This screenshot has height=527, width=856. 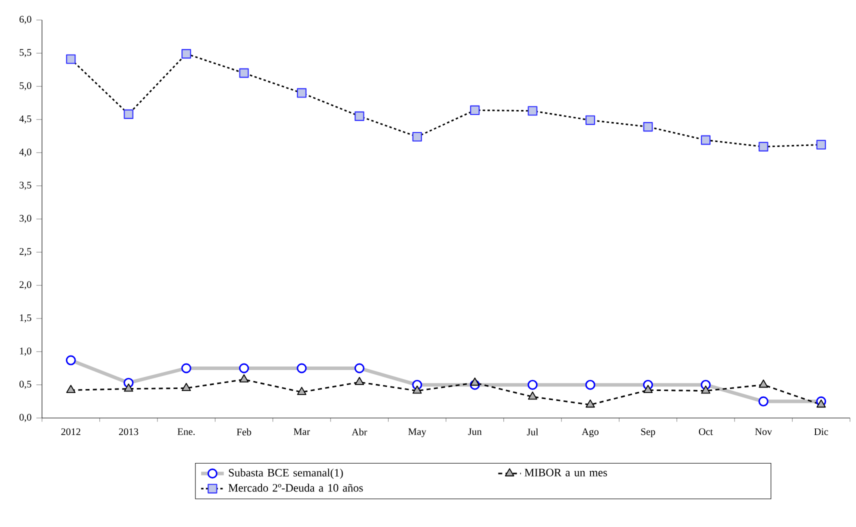 I want to click on x-tick-label: Dic, so click(x=821, y=432).